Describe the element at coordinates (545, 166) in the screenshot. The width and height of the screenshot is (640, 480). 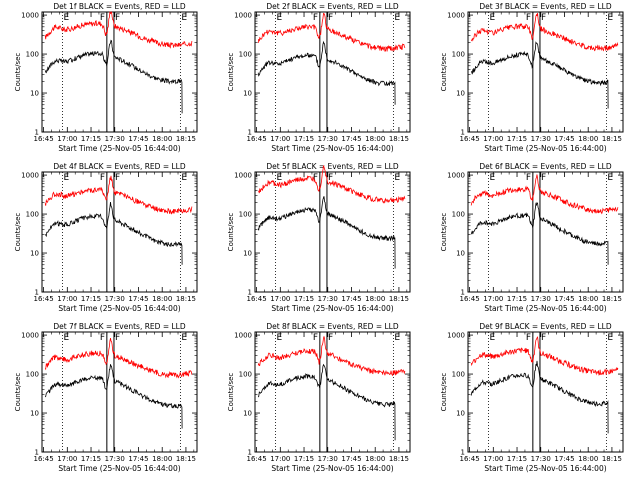
I see `panel-title: Det 6f BLACK = Events, RED = LLD` at that location.